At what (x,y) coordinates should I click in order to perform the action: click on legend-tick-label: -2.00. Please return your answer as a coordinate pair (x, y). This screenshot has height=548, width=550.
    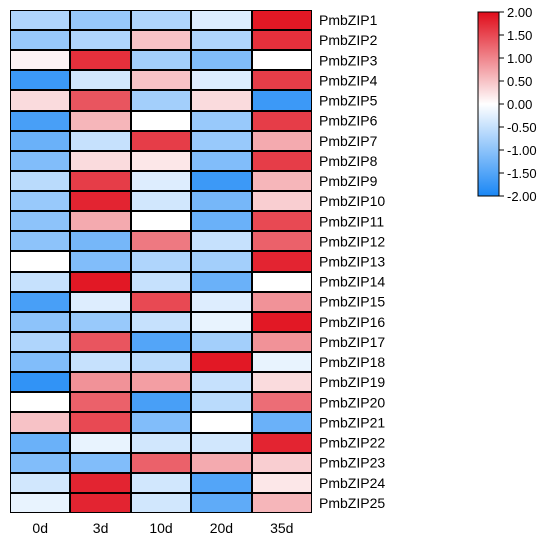
    Looking at the image, I should click on (522, 196).